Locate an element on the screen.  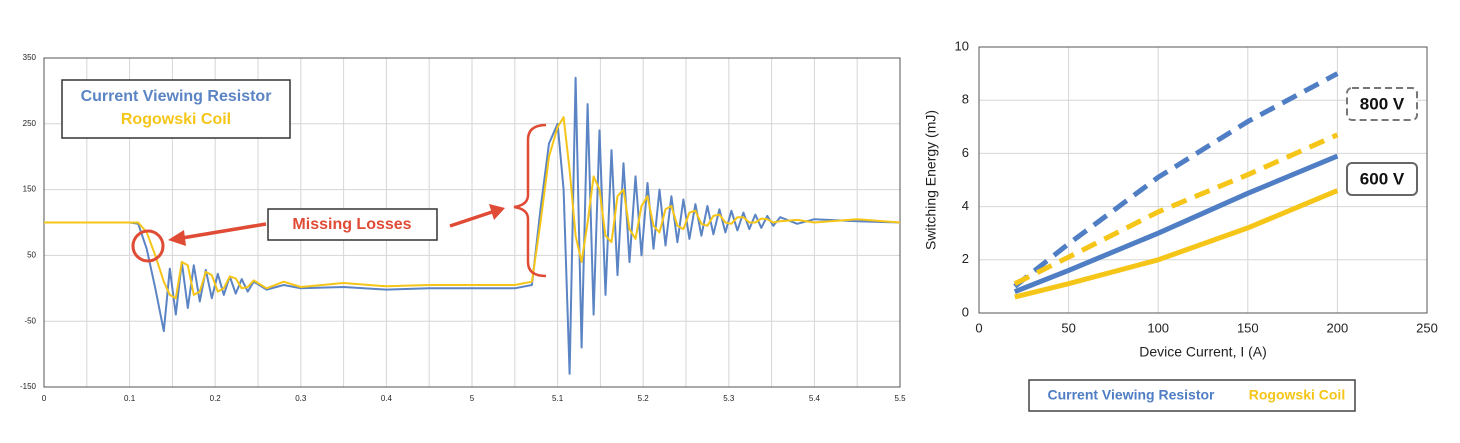
y-axis-label: Switching Energy (mJ) is located at coordinates (931, 180).